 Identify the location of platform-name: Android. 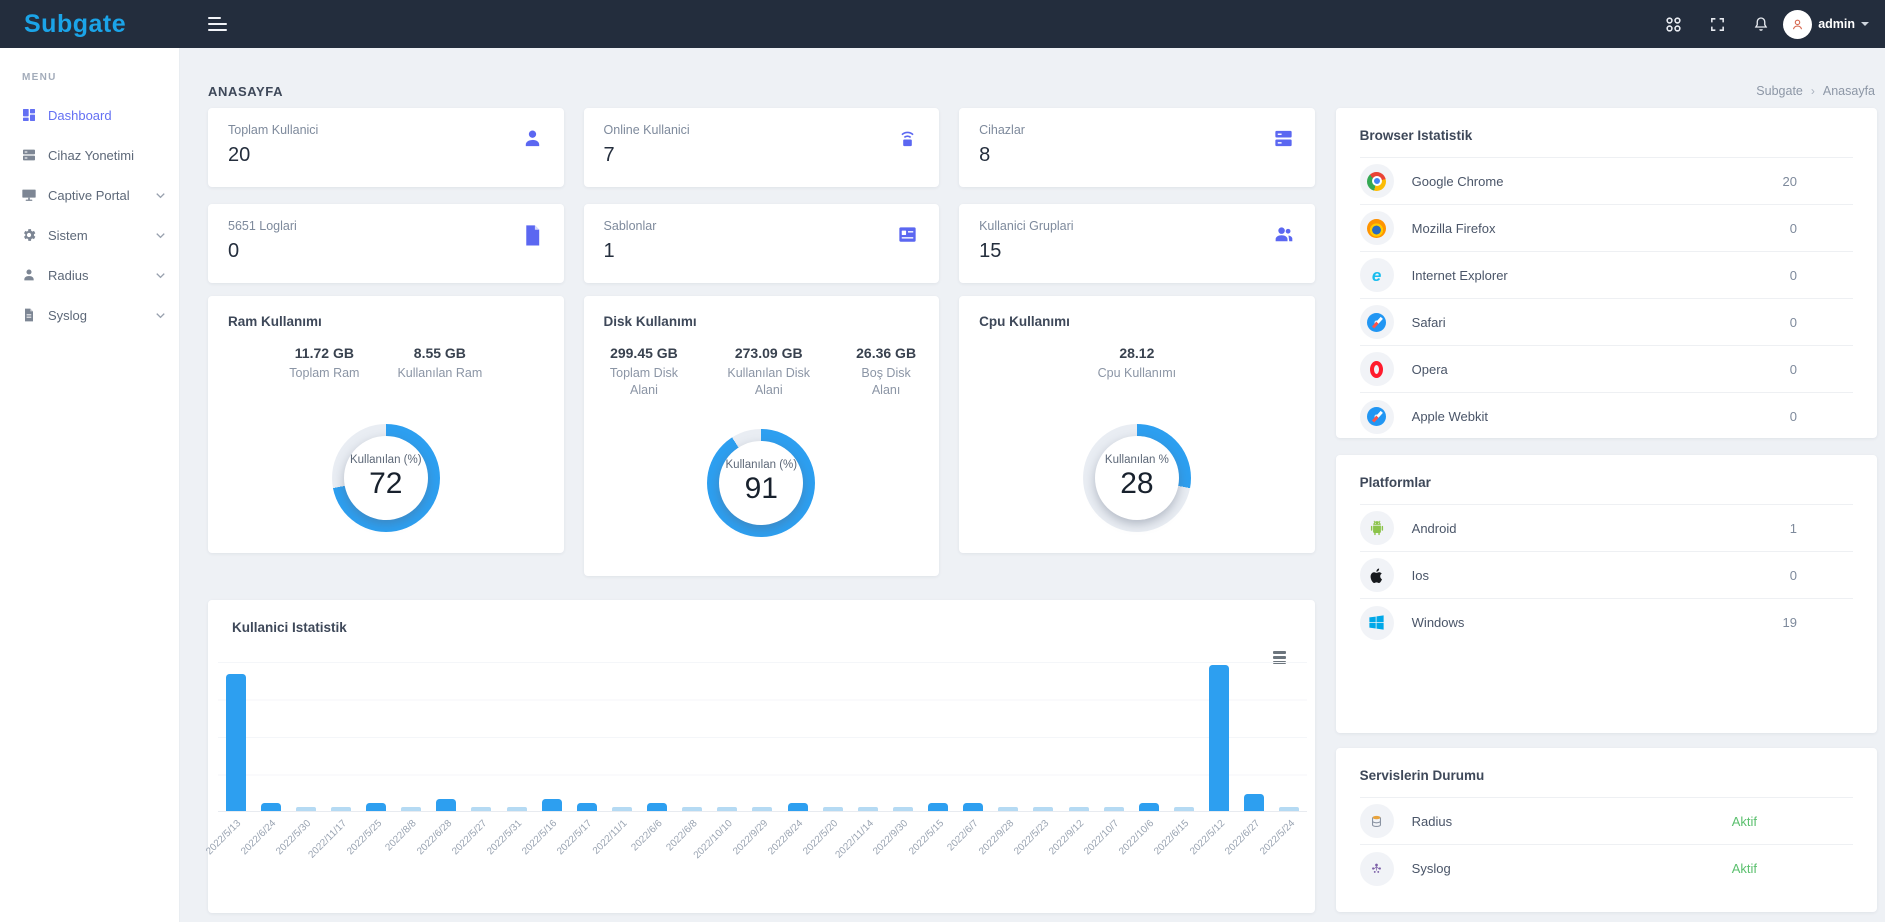
(1434, 528).